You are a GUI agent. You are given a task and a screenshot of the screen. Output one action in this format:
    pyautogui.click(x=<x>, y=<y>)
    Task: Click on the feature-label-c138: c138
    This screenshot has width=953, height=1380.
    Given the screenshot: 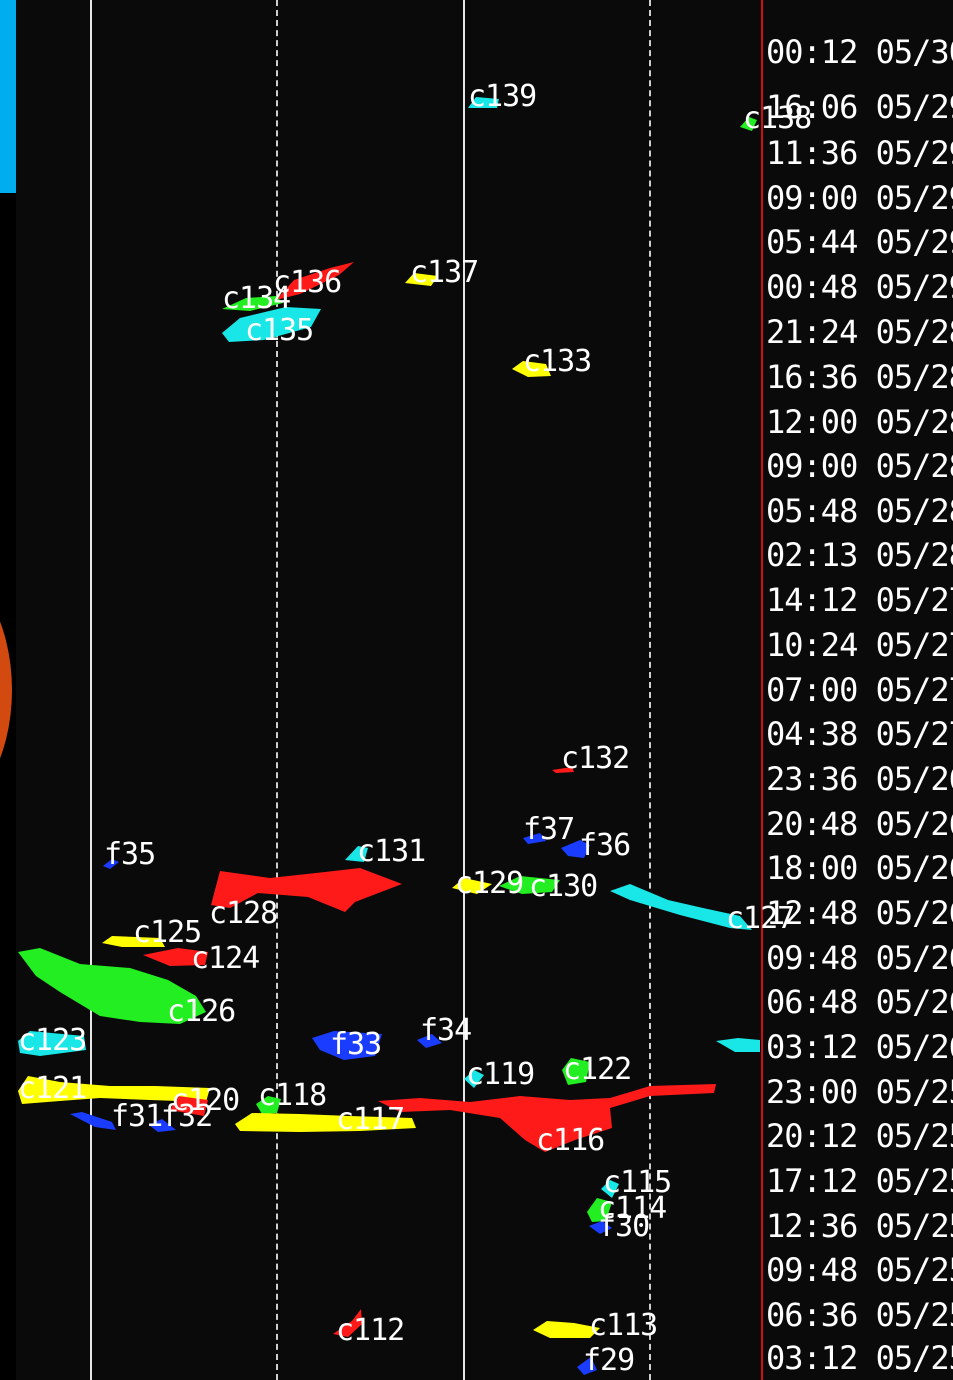 What is the action you would take?
    pyautogui.click(x=777, y=118)
    